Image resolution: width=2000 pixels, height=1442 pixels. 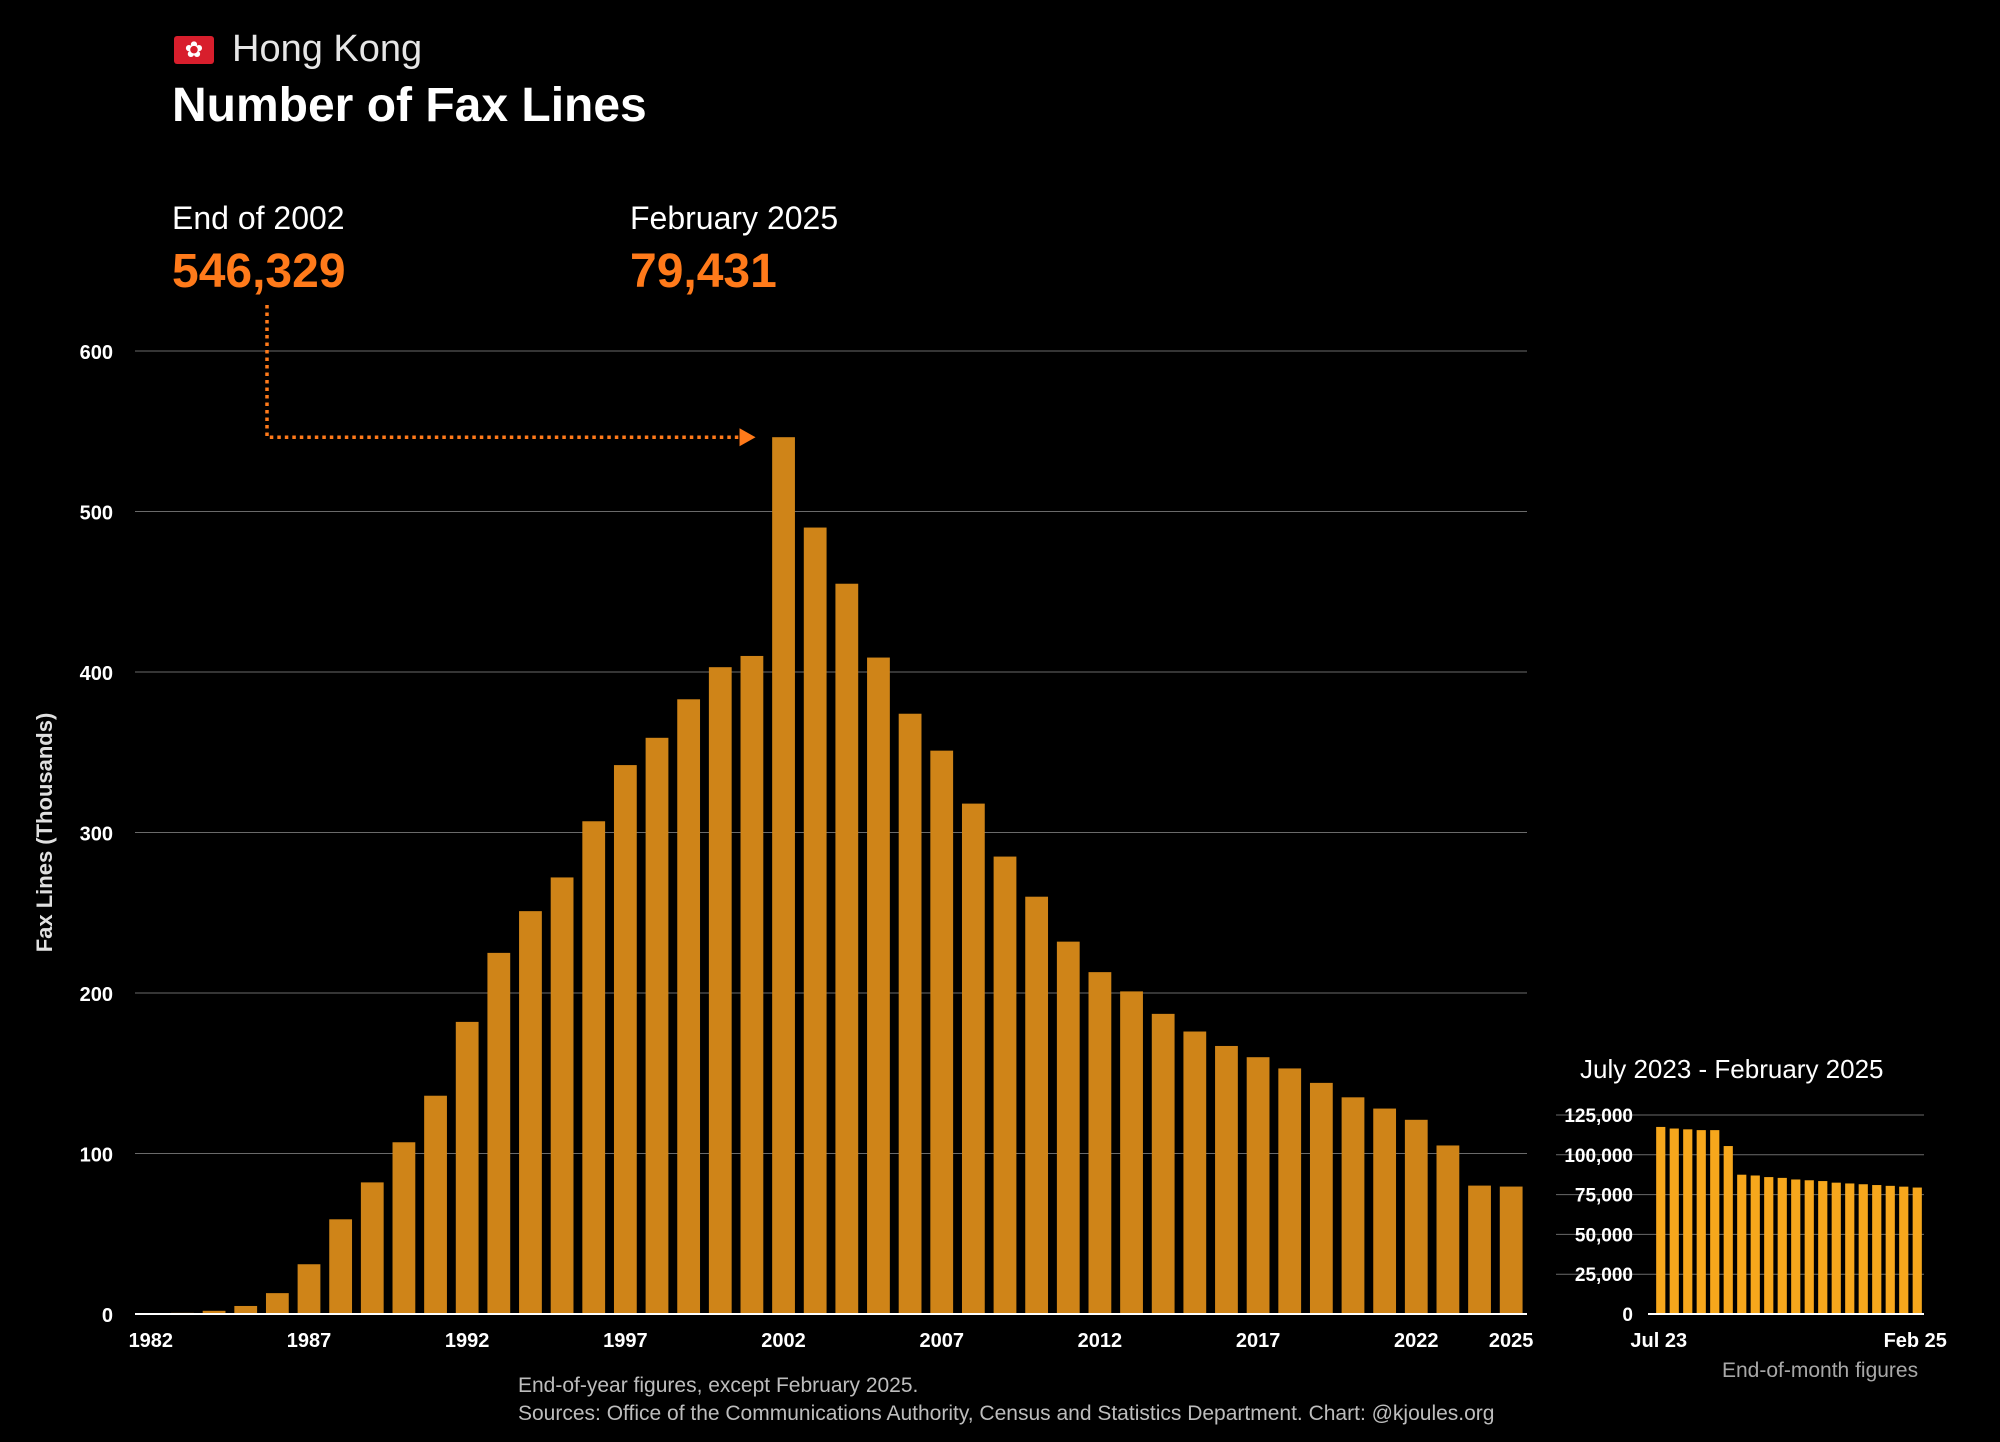 I want to click on inset-y-tick-label: 50,000, so click(x=1604, y=1235).